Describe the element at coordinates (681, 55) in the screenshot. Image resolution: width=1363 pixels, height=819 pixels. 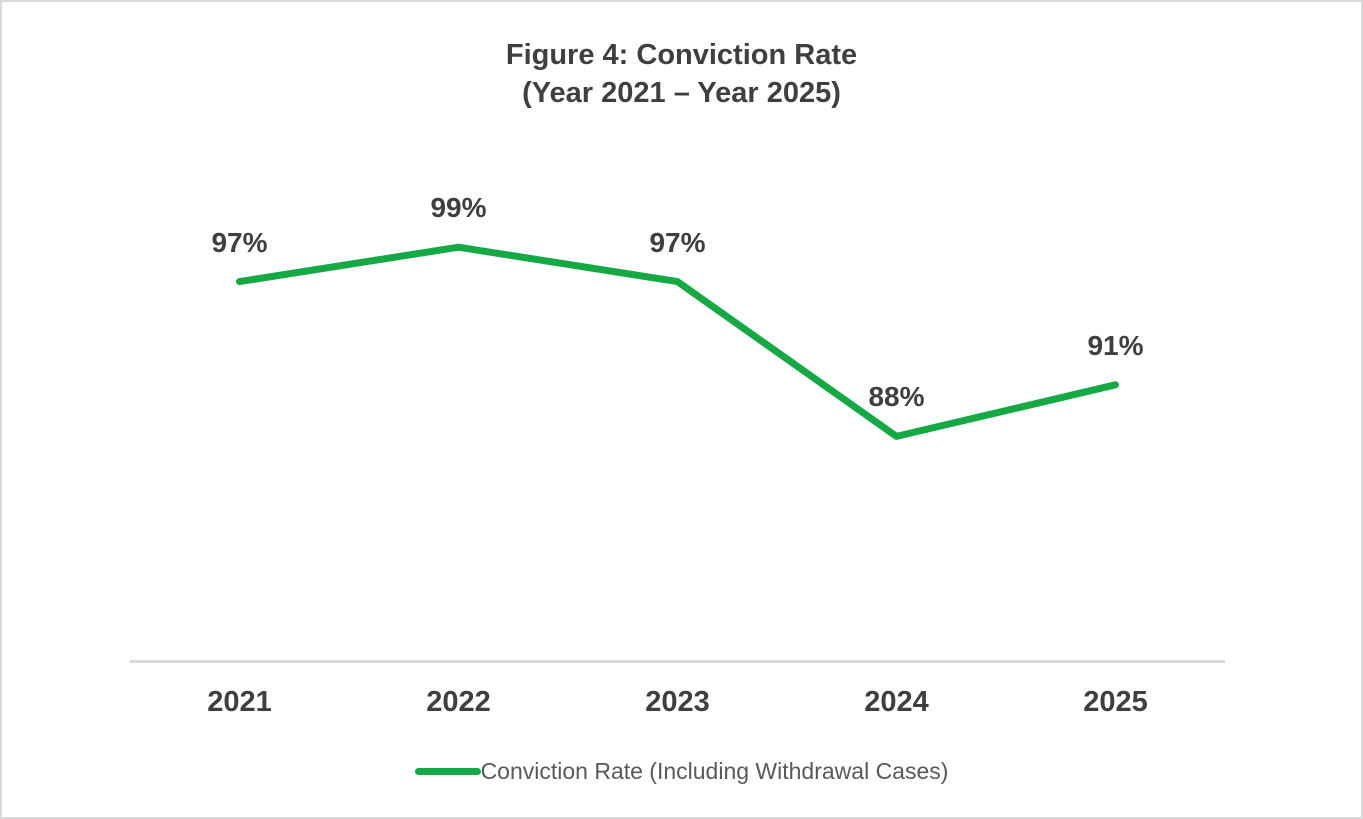
I see `chart-title-line1: Figure 4: Conviction Rate` at that location.